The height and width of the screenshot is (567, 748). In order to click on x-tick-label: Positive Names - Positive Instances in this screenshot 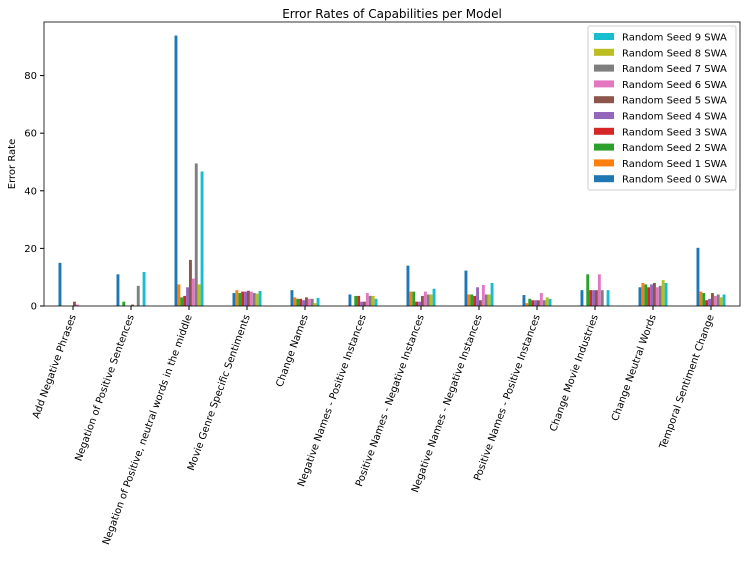, I will do `click(507, 397)`.